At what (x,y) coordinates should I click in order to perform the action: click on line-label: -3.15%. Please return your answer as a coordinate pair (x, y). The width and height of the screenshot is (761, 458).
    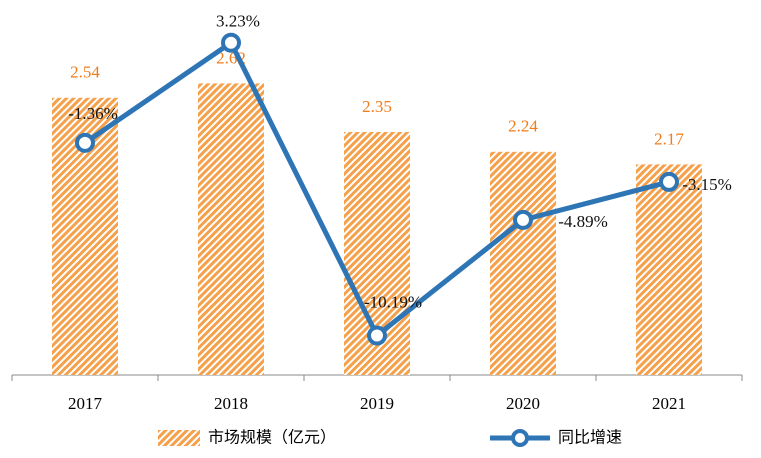
    Looking at the image, I should click on (707, 184).